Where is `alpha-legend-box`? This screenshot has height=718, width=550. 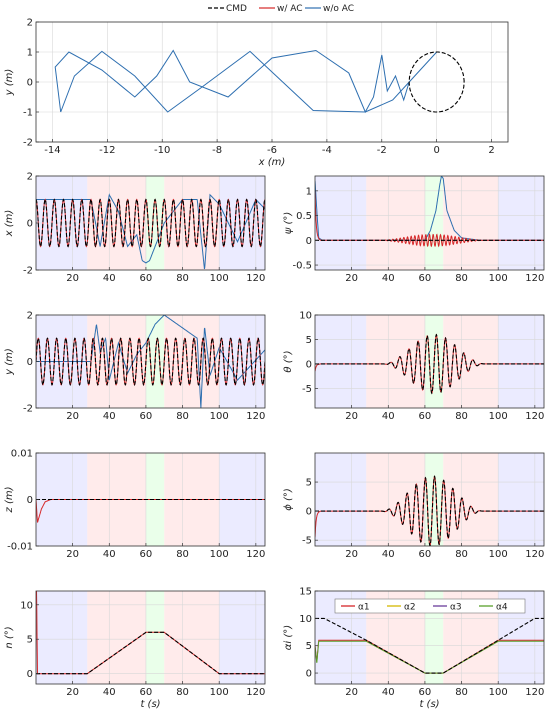 alpha-legend-box is located at coordinates (430, 606).